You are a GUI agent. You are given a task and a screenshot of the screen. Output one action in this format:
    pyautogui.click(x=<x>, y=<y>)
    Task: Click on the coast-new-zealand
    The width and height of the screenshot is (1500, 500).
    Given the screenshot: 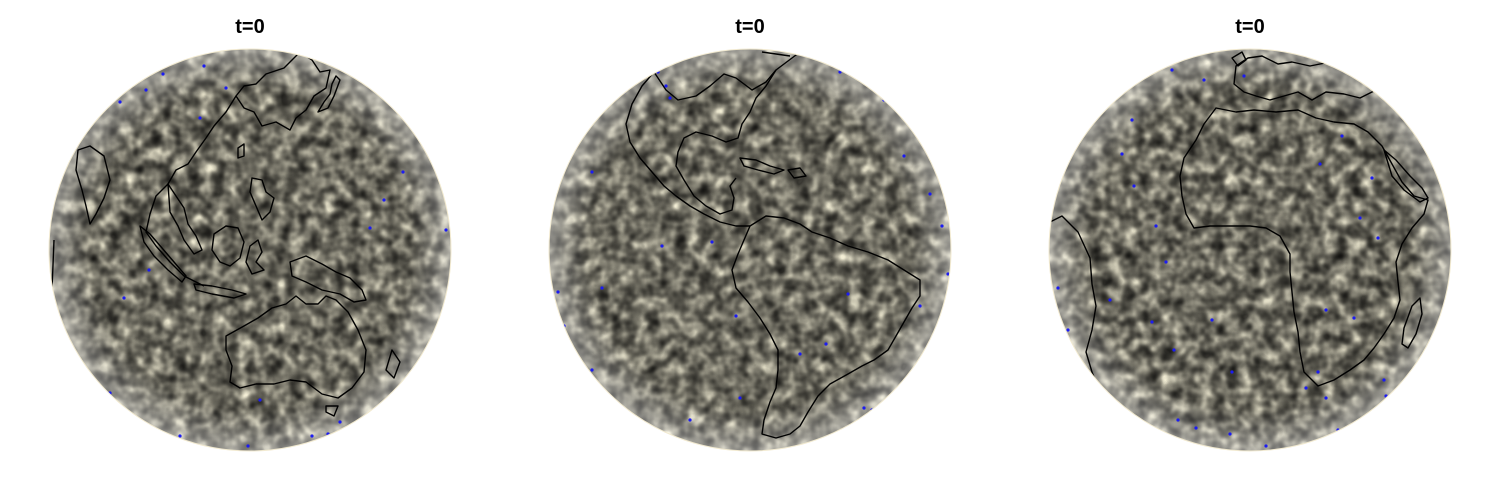 What is the action you would take?
    pyautogui.click(x=393, y=364)
    